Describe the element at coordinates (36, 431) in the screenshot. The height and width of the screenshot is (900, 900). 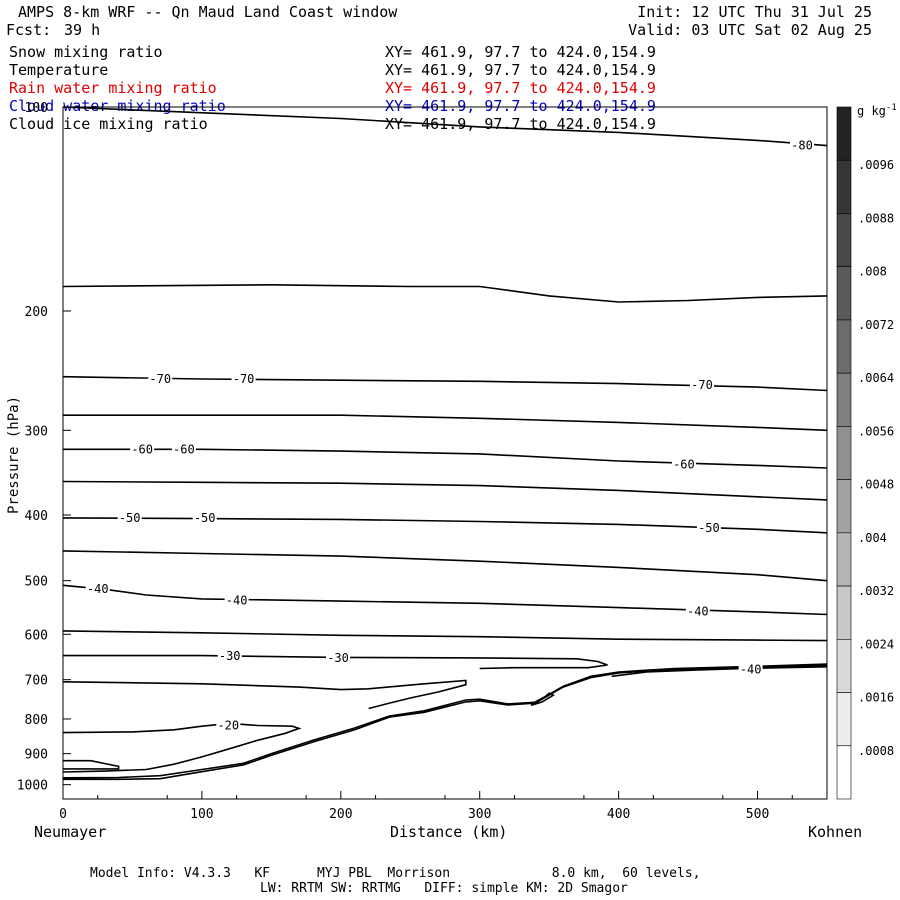
I see `y-tick-label: 300` at that location.